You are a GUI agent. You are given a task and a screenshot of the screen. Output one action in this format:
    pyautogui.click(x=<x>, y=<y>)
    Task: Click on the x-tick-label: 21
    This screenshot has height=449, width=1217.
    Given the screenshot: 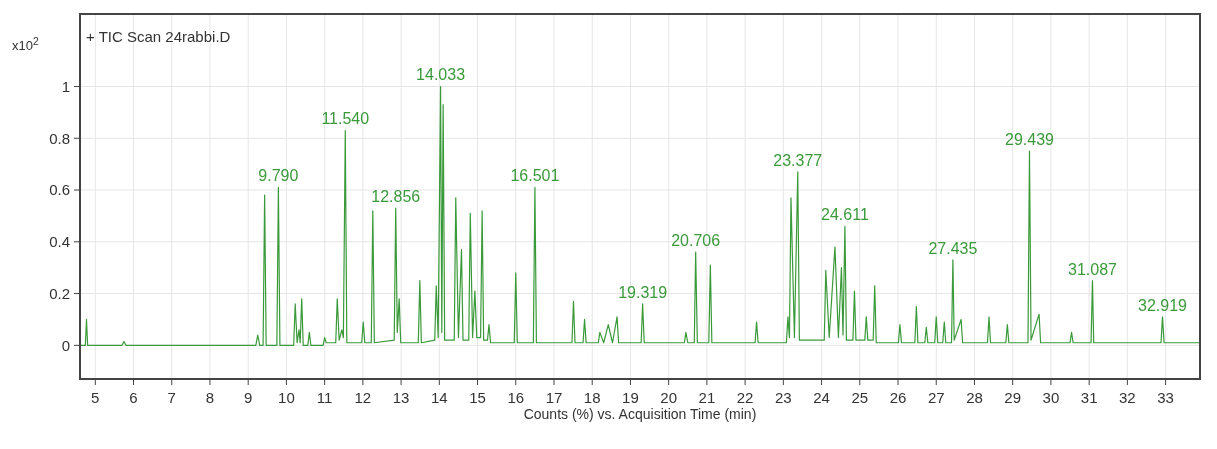 What is the action you would take?
    pyautogui.click(x=707, y=397)
    